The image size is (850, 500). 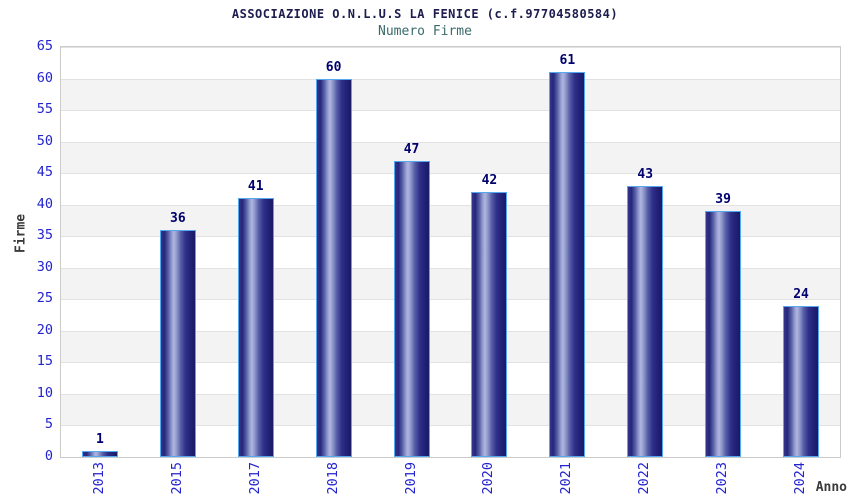 What do you see at coordinates (411, 149) in the screenshot?
I see `bar-value-label: 47` at bounding box center [411, 149].